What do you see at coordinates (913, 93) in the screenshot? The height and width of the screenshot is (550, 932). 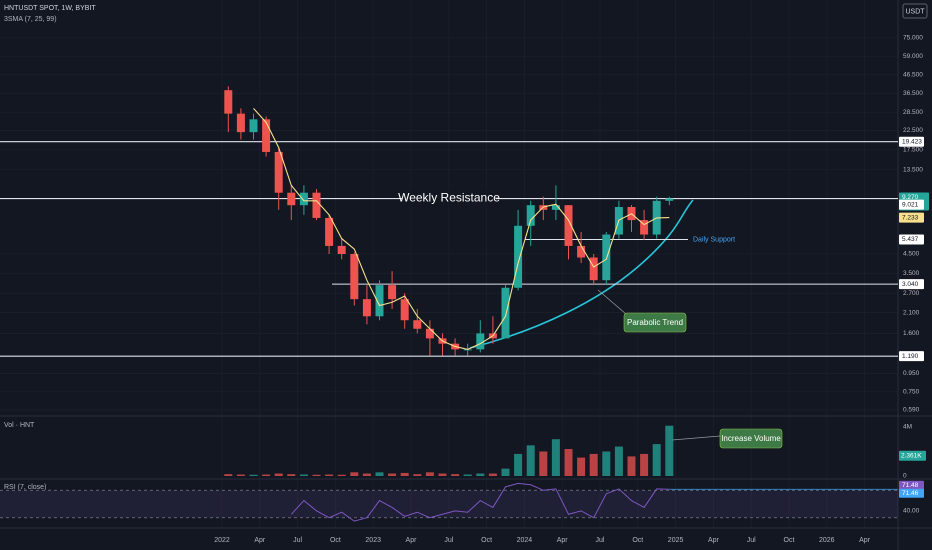 I see `y-tick-label: 36.500` at bounding box center [913, 93].